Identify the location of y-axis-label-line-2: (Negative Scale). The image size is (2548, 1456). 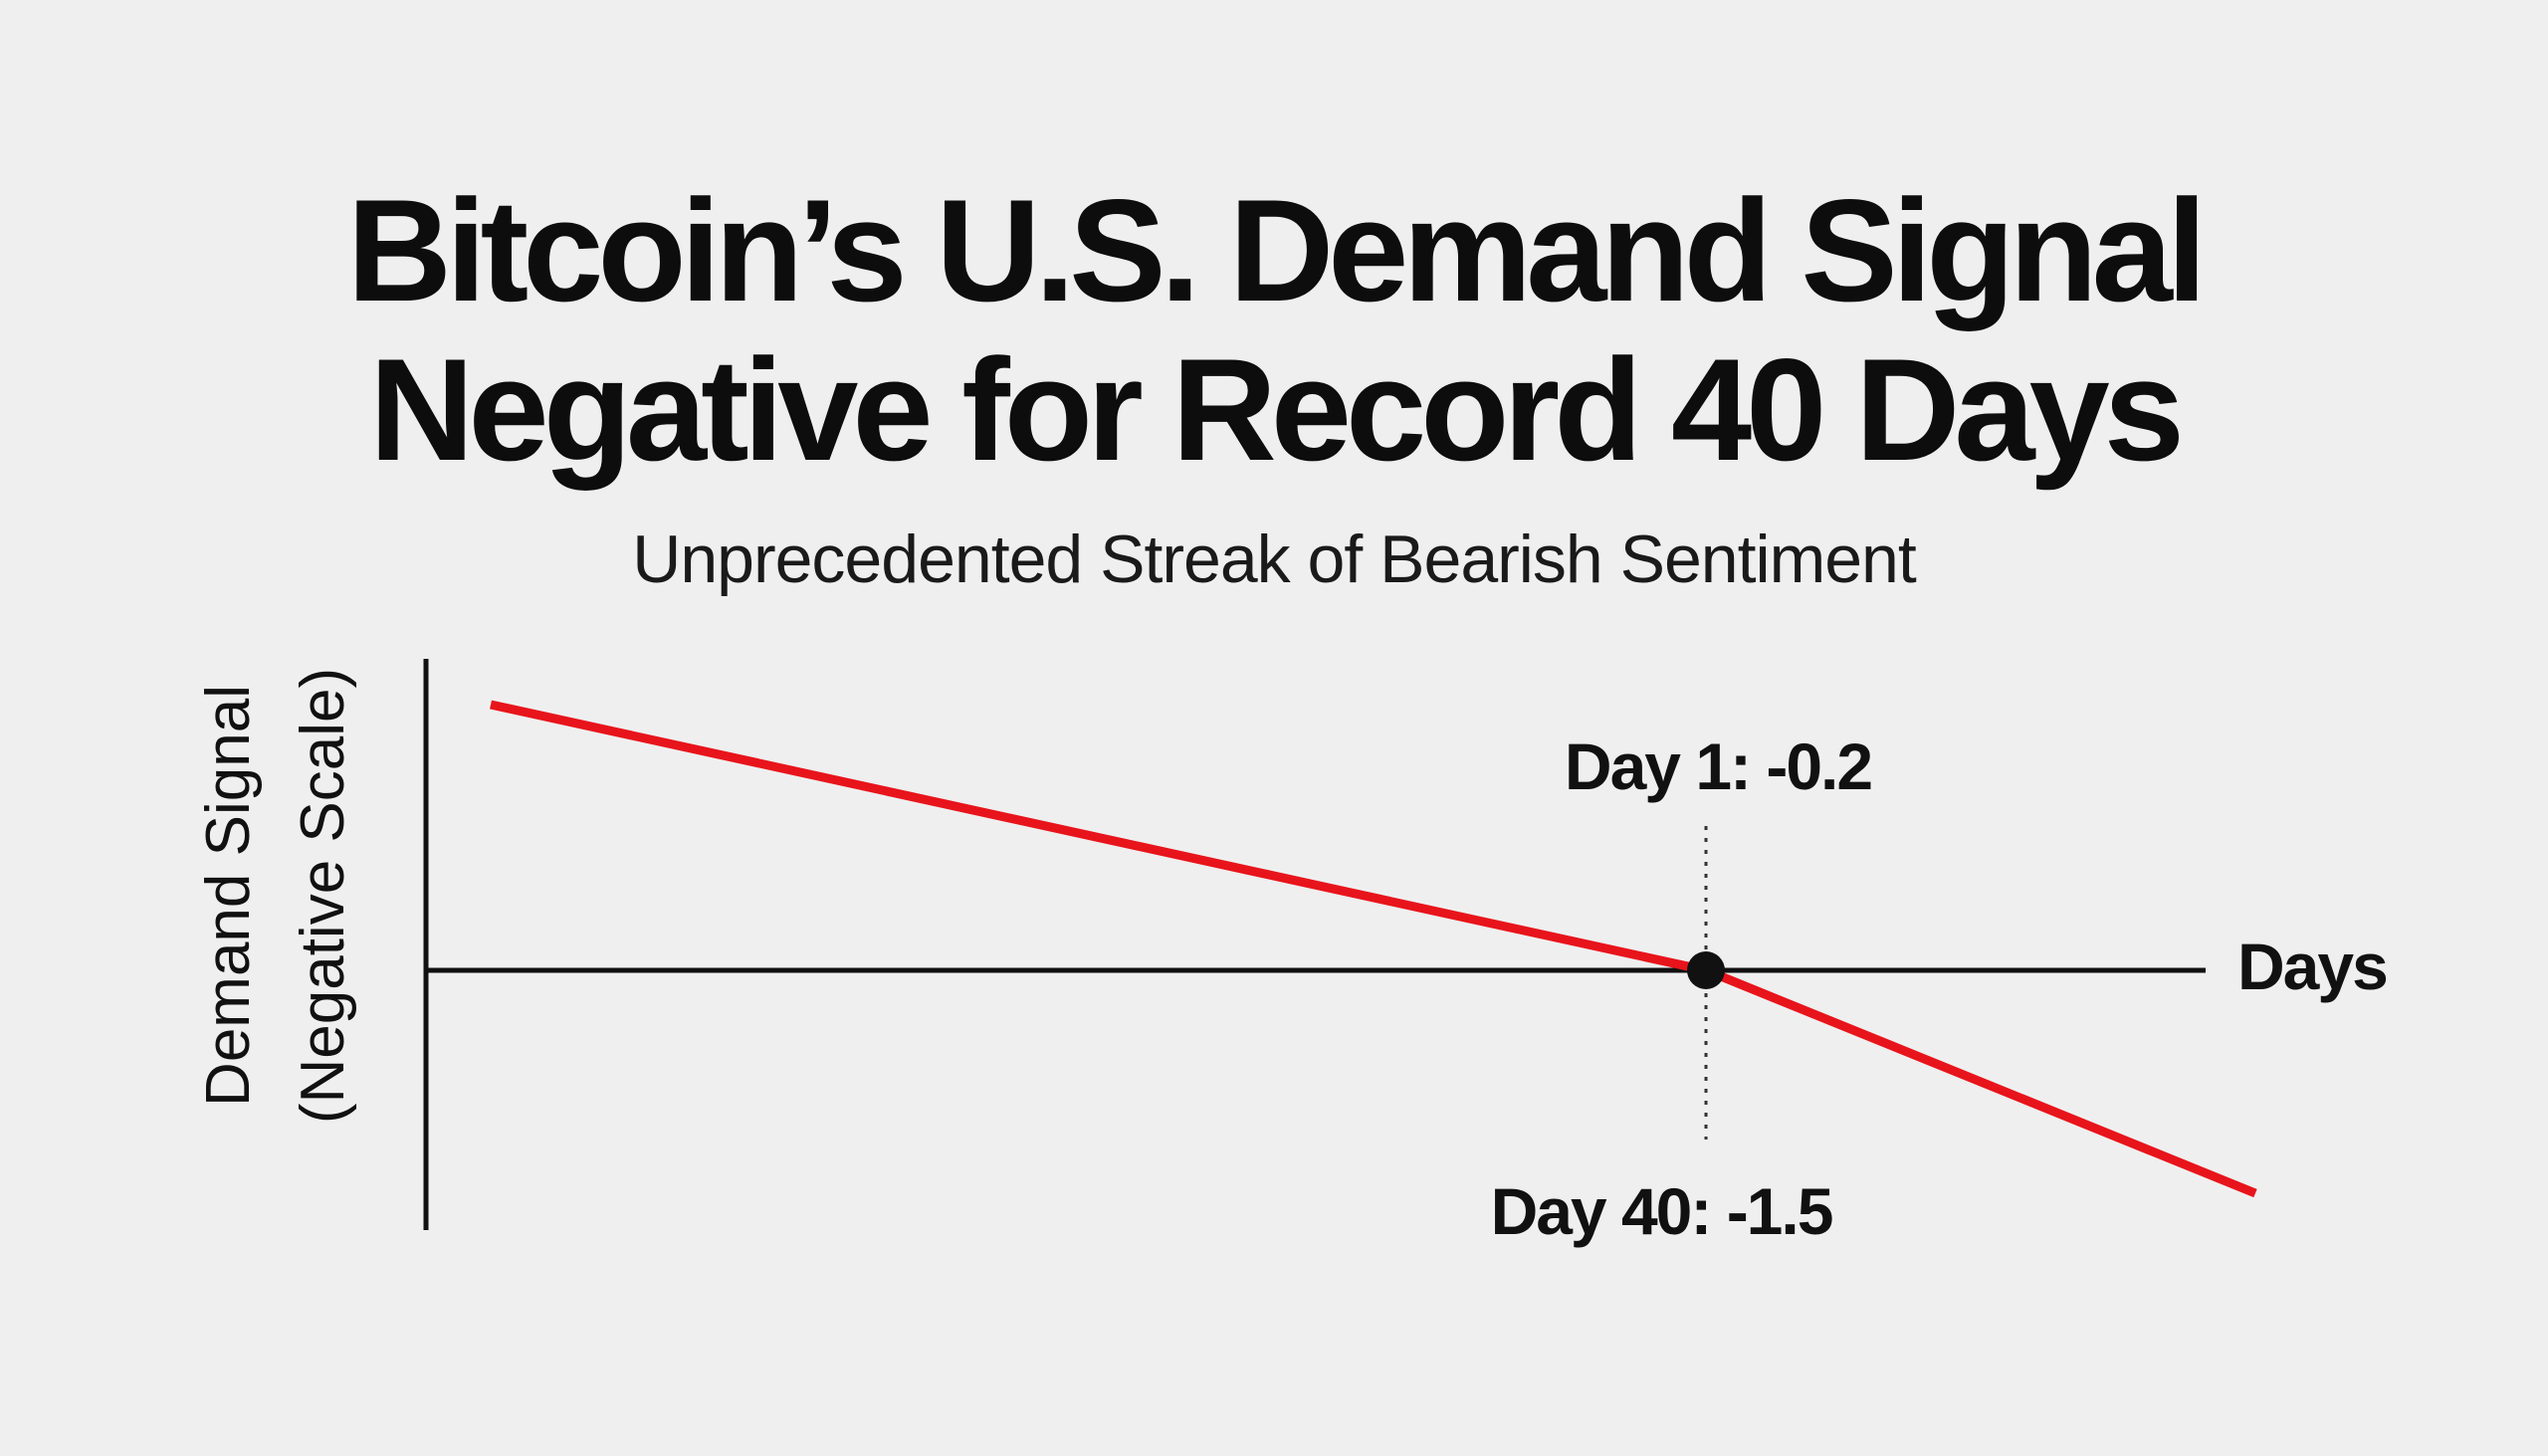
(323, 896).